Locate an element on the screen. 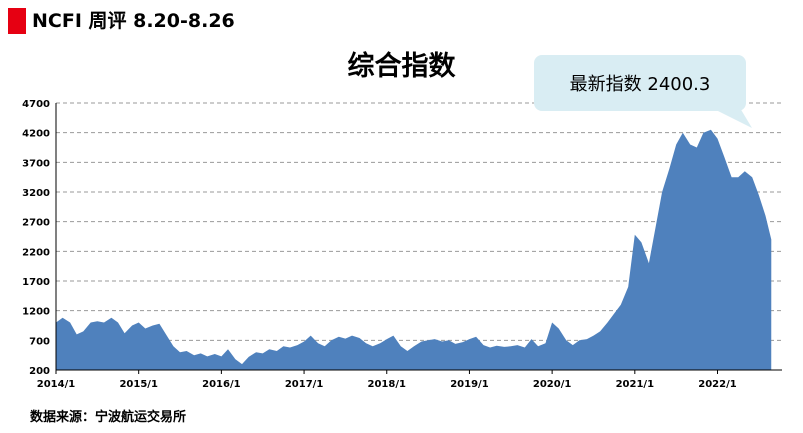 This screenshot has width=803, height=433. y-tick-label: 2700 is located at coordinates (36, 223).